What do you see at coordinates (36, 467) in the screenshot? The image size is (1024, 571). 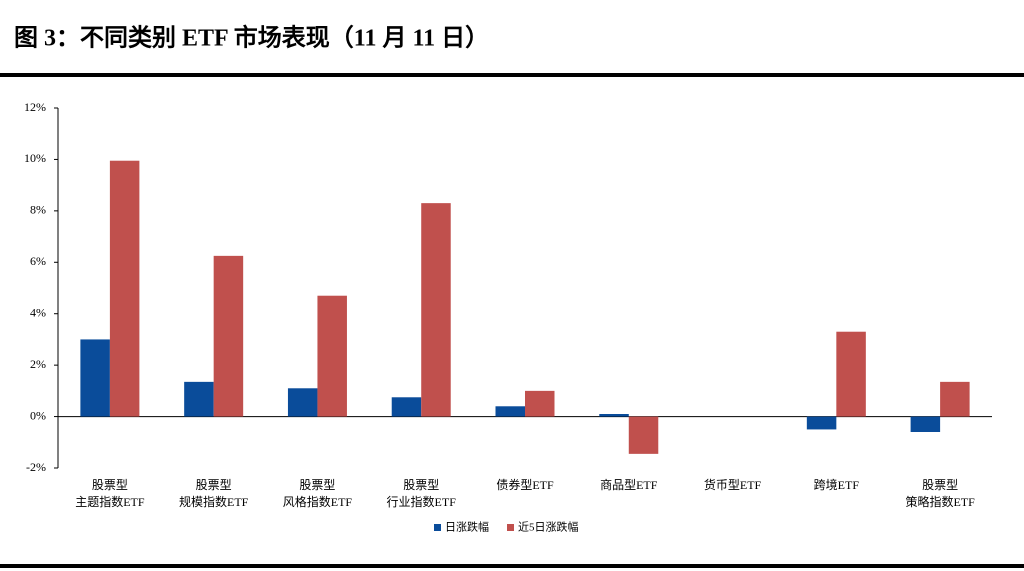 I see `y-tick-label: -2%` at bounding box center [36, 467].